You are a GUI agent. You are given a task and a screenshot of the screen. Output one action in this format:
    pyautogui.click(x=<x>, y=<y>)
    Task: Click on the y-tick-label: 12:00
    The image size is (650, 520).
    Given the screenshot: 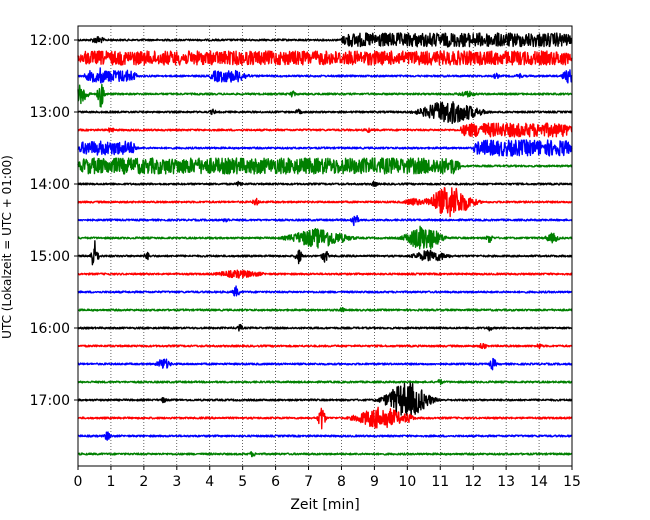 What is the action you would take?
    pyautogui.click(x=50, y=41)
    